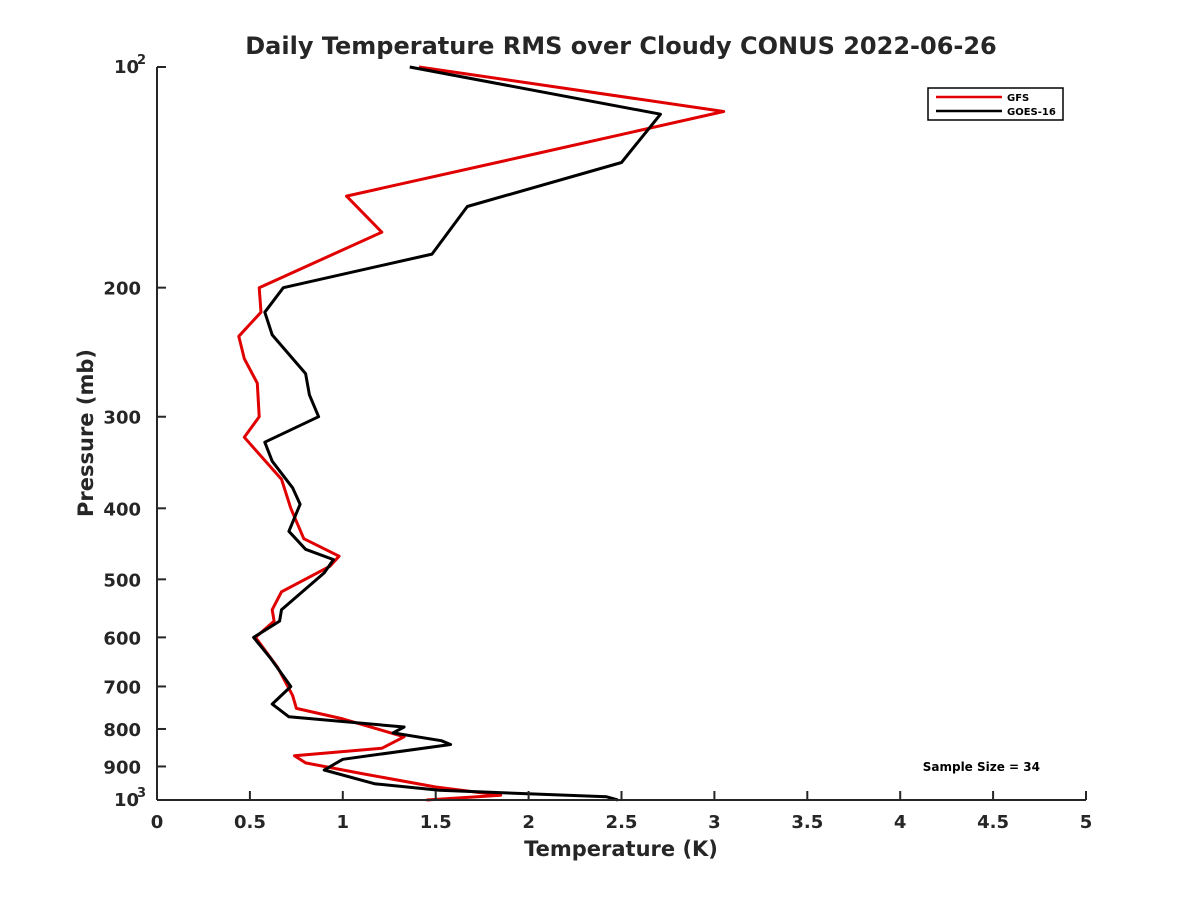  I want to click on y-tick-label: 900, so click(122, 767).